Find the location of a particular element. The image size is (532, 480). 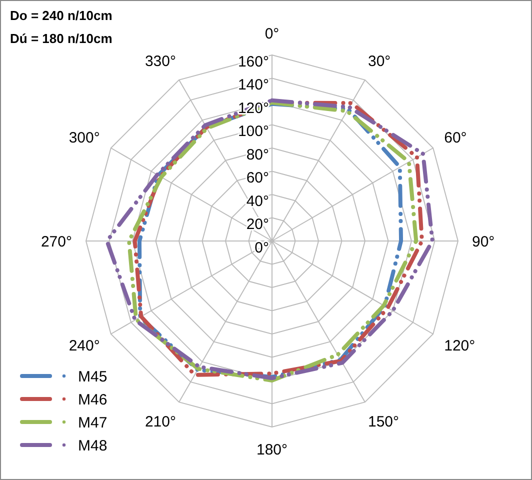

spoke-label: 330° is located at coordinates (160, 61).